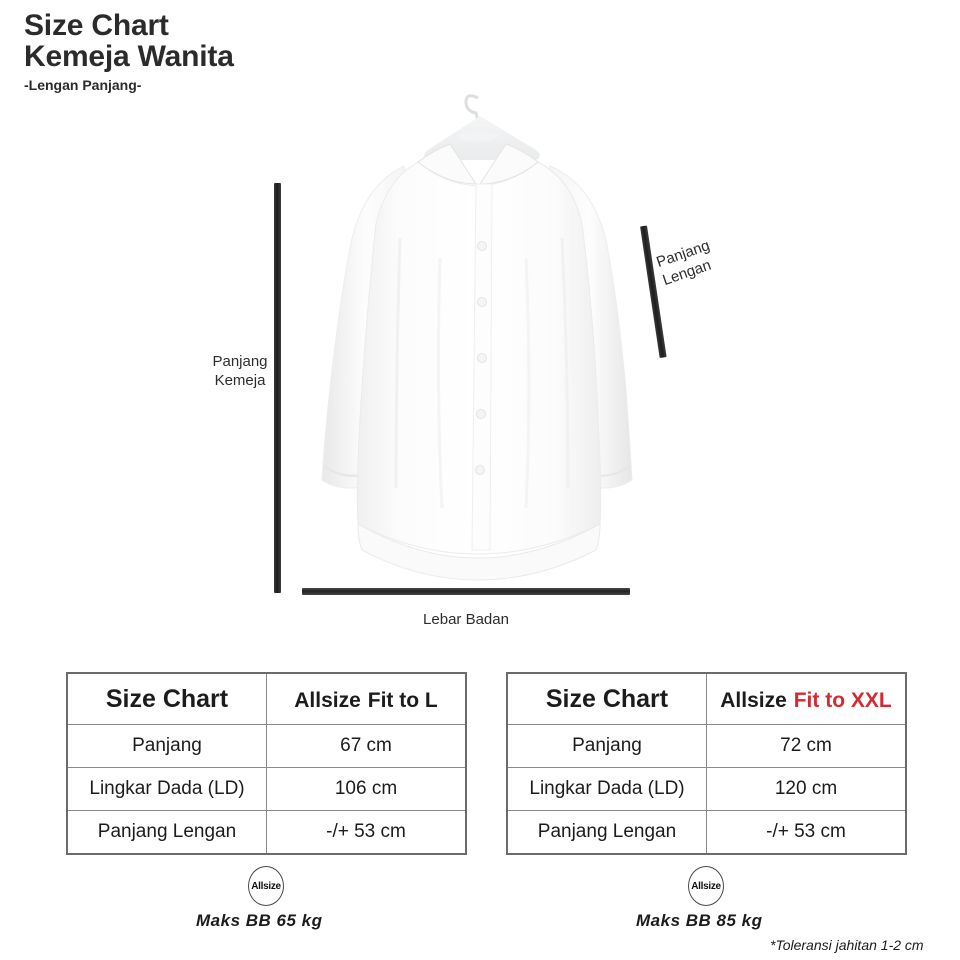 Image resolution: width=960 pixels, height=960 pixels. What do you see at coordinates (83, 85) in the screenshot?
I see `page-subtitle: -Lengan Panjang-` at bounding box center [83, 85].